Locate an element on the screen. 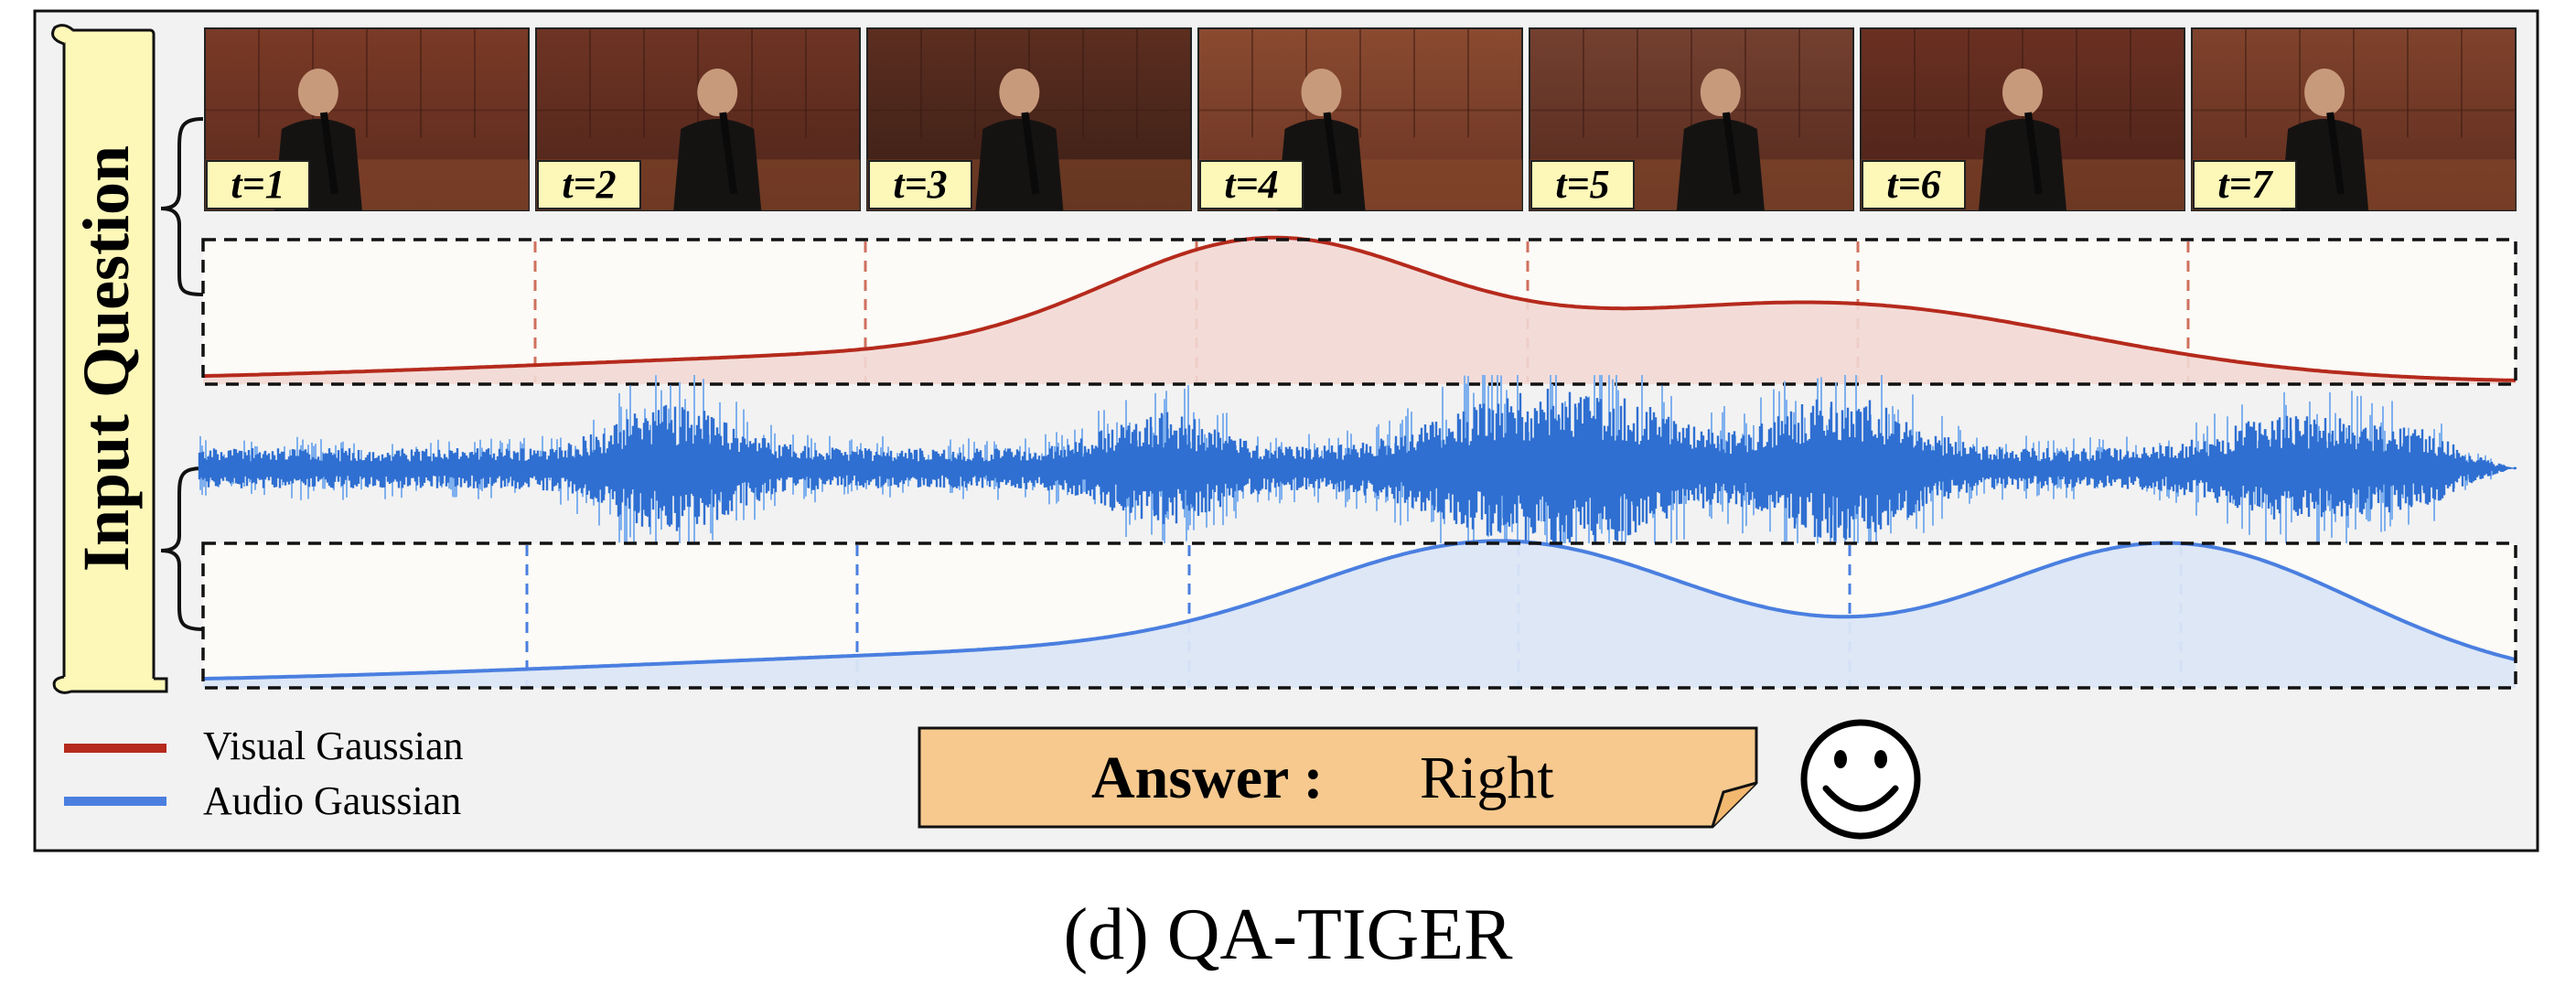  video-frame-2: t=2 is located at coordinates (698, 119).